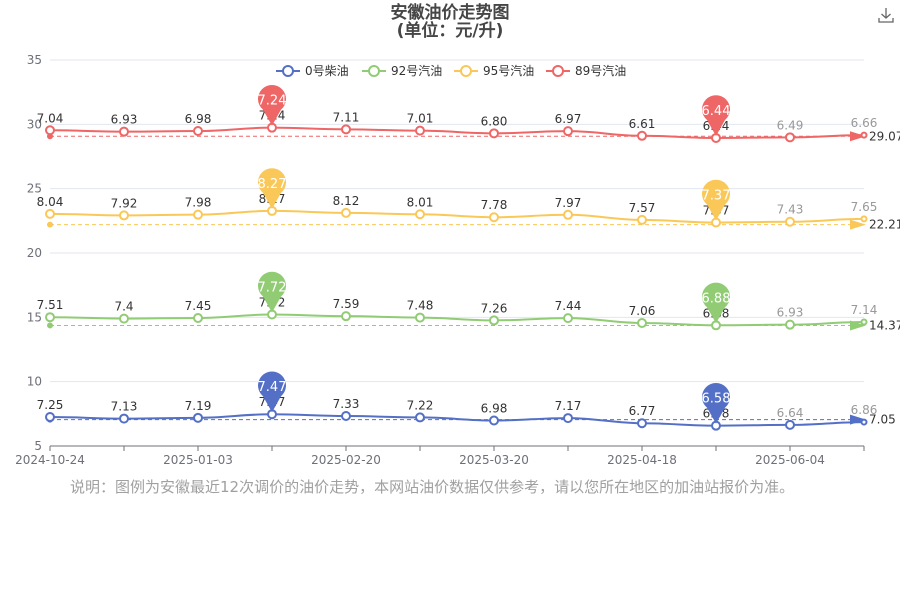 Image resolution: width=900 pixels, height=600 pixels. I want to click on data-label: 7.59, so click(346, 304).